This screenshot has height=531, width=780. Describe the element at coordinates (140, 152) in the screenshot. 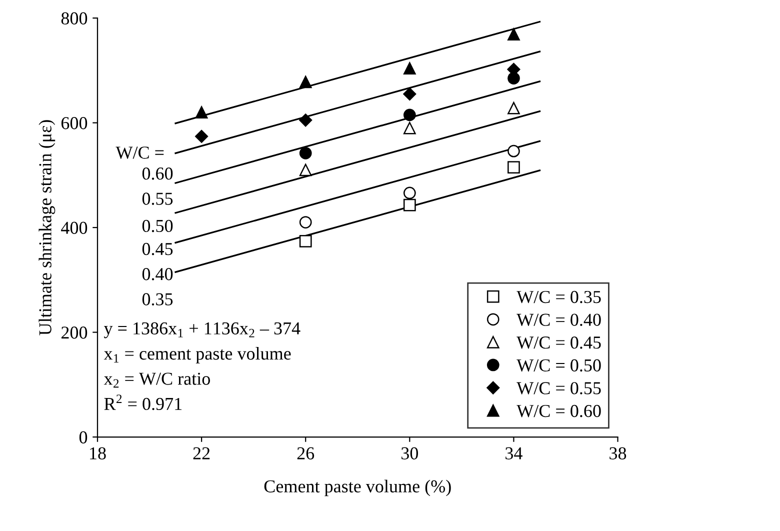

I see `annotation: W/C =` at that location.